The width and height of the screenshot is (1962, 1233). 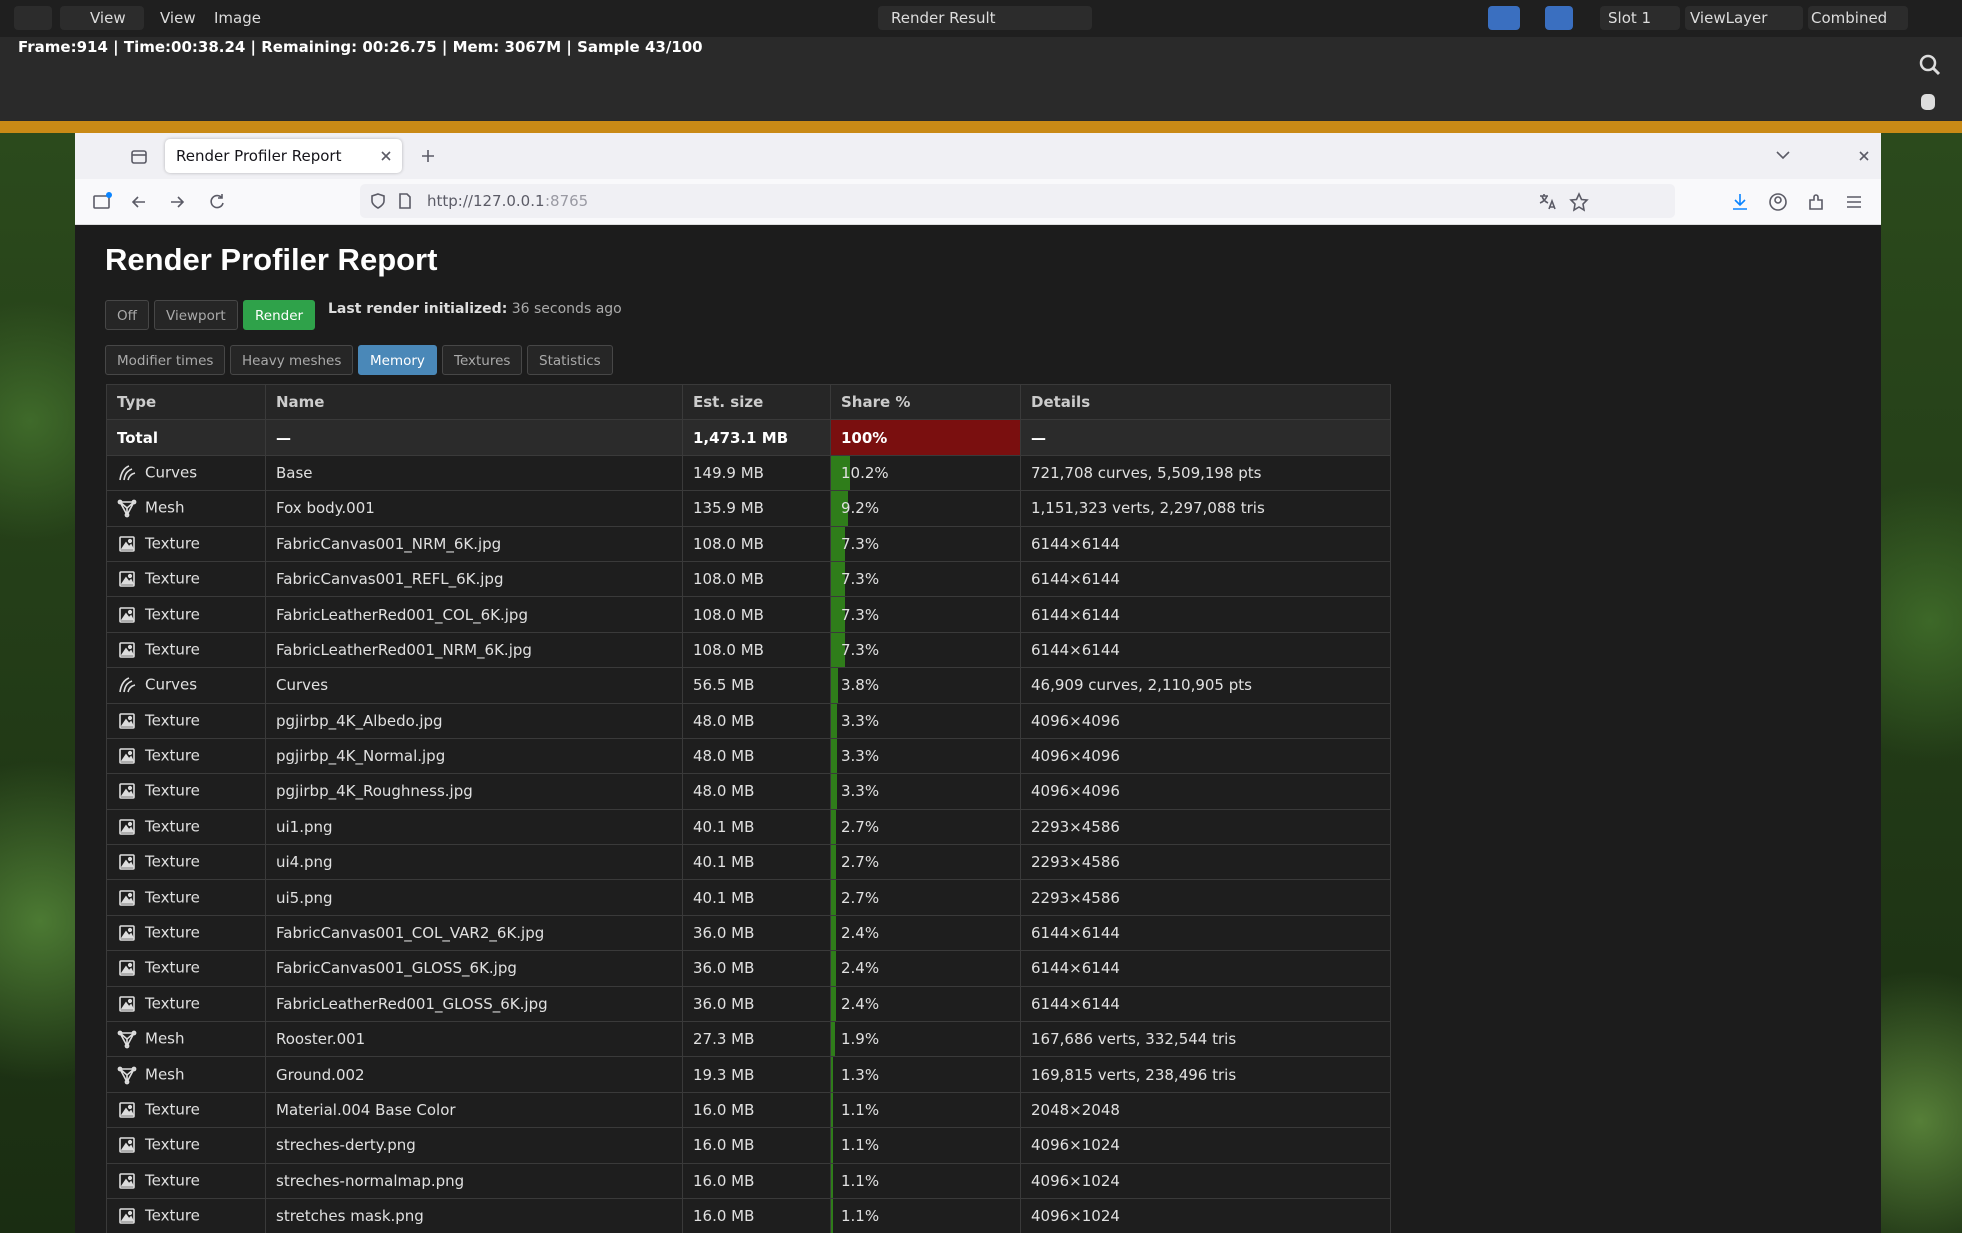 I want to click on translate, so click(x=1548, y=202).